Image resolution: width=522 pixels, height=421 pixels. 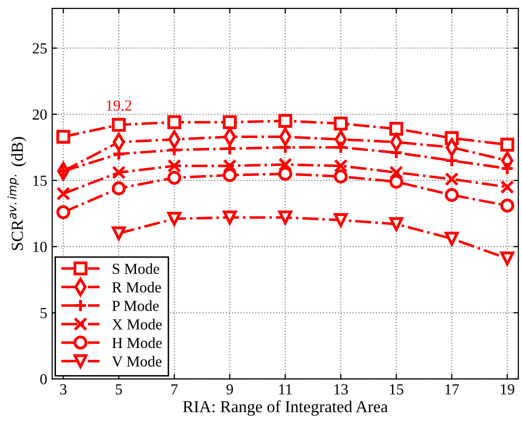 What do you see at coordinates (135, 306) in the screenshot?
I see `legend-label: P Mode` at bounding box center [135, 306].